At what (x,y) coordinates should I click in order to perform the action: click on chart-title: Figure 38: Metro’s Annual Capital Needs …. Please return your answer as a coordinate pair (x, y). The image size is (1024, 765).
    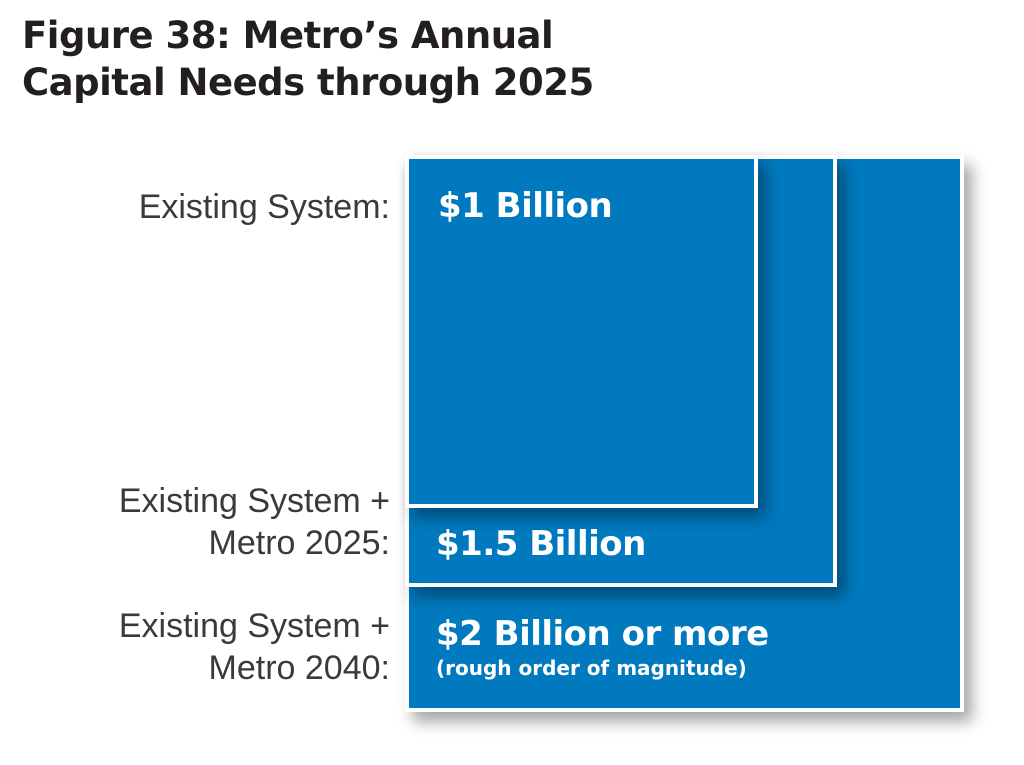
    Looking at the image, I should click on (308, 59).